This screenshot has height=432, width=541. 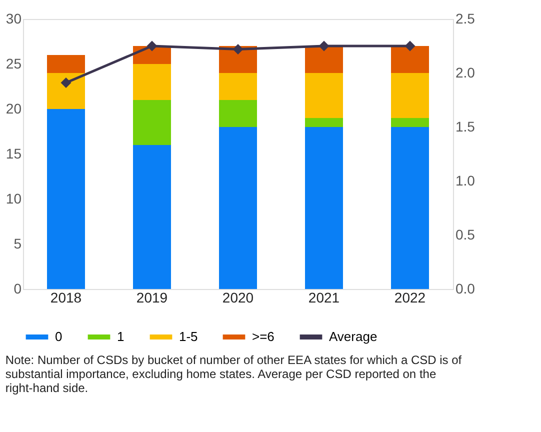 What do you see at coordinates (263, 336) in the screenshot?
I see `legend-label: >=6` at bounding box center [263, 336].